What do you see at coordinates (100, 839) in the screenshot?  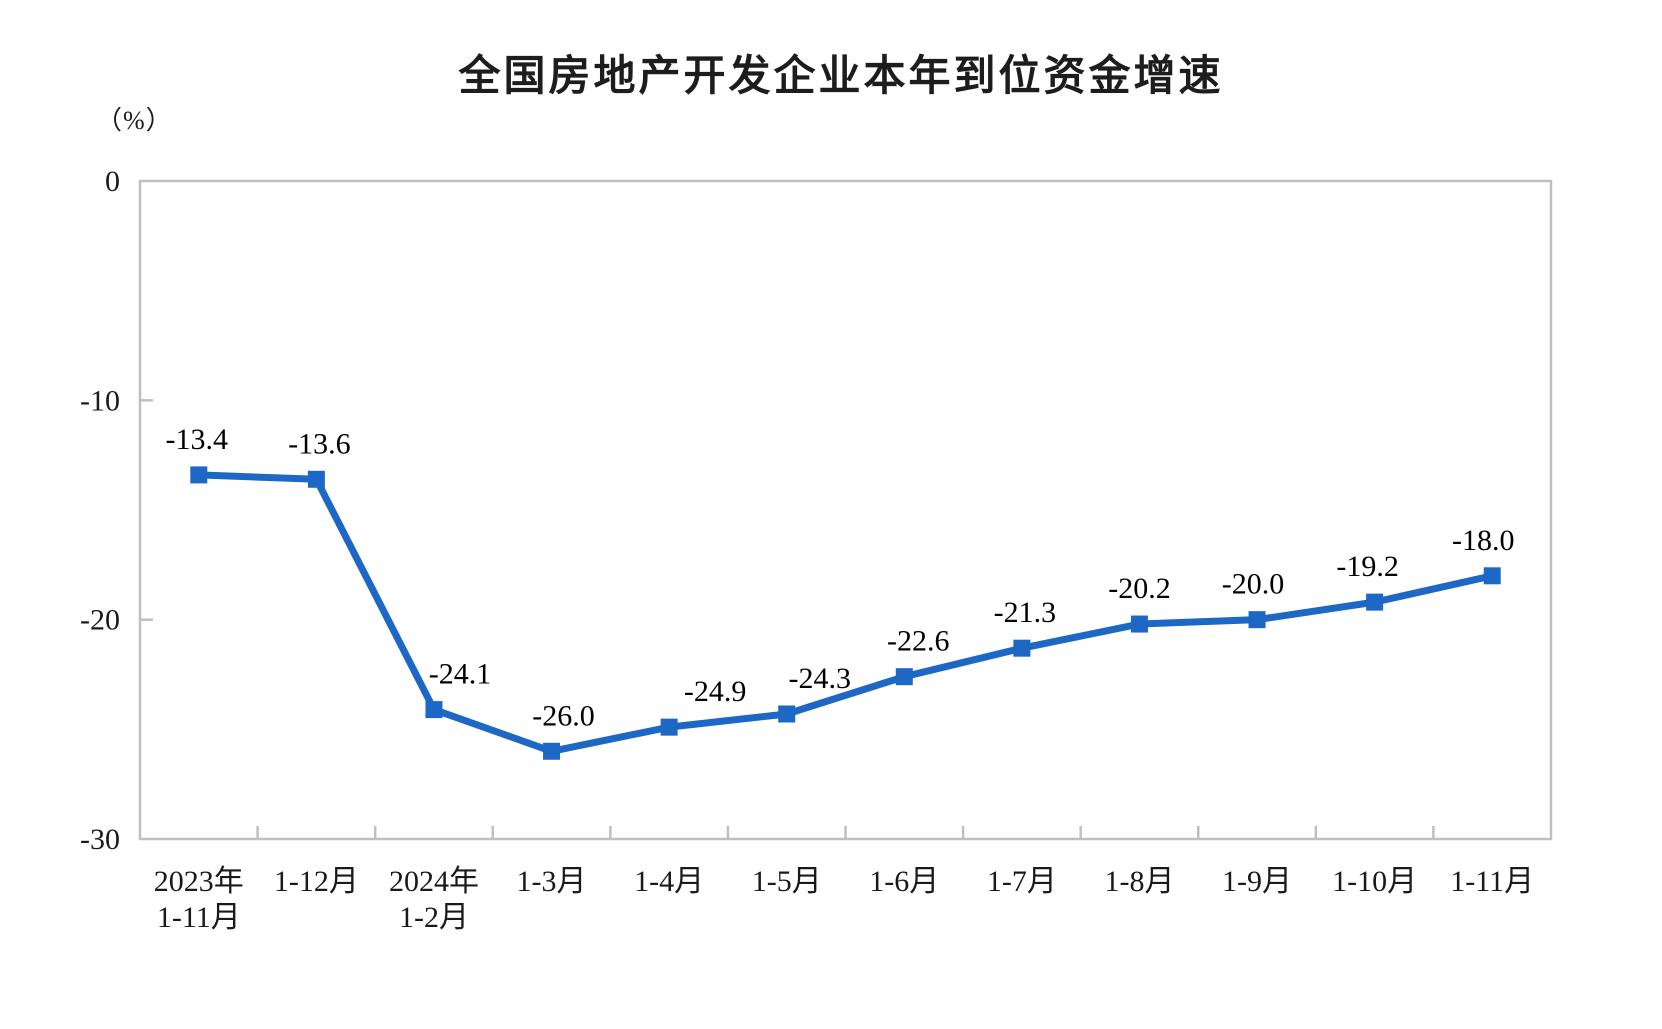 I see `y-axis-tick-label: -30` at bounding box center [100, 839].